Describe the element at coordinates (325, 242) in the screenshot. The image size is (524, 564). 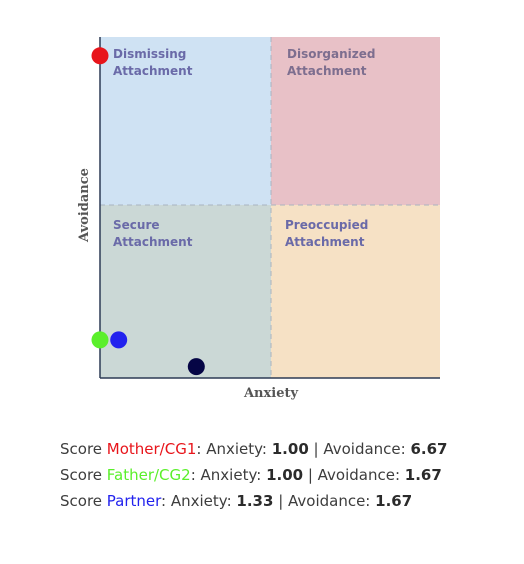
I see `quadrant-label-preoccupied-line2: Attachment` at that location.